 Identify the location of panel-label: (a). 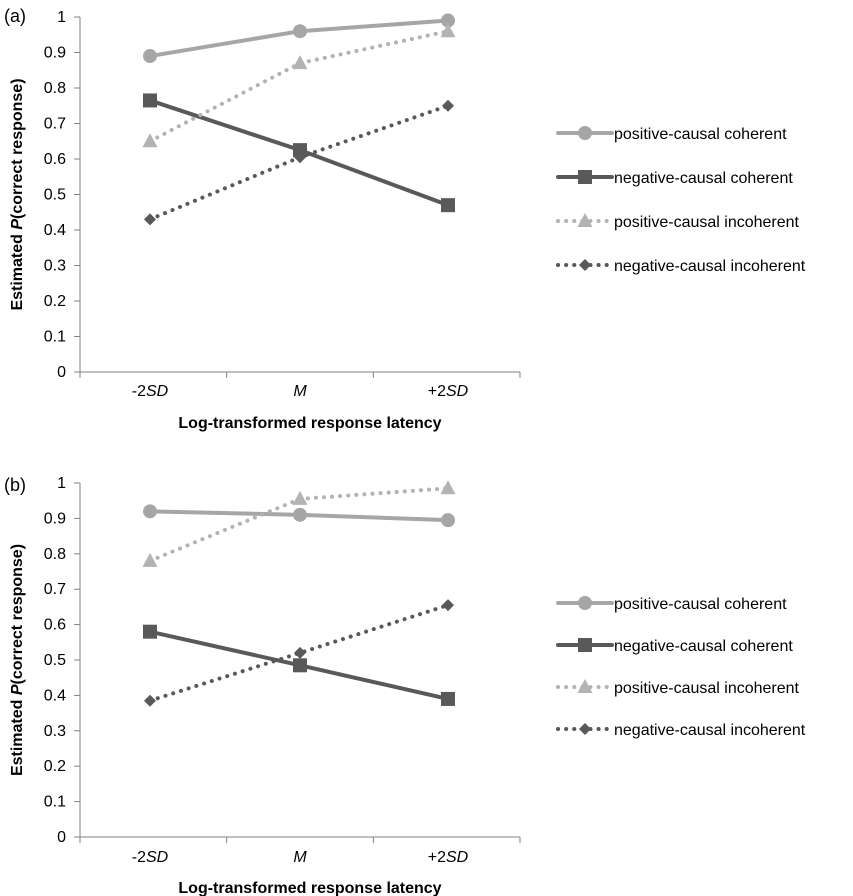
(15, 16).